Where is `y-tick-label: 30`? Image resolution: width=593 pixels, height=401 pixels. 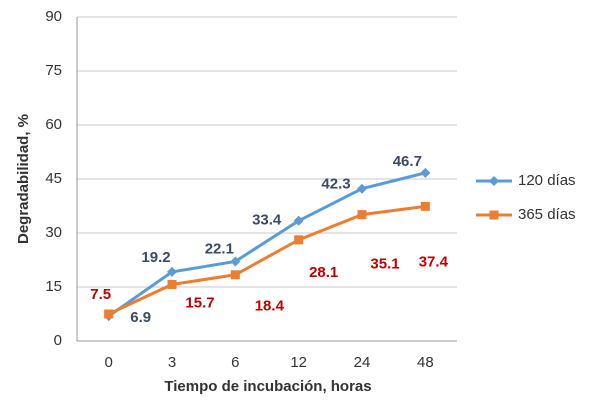 y-tick-label: 30 is located at coordinates (53, 232).